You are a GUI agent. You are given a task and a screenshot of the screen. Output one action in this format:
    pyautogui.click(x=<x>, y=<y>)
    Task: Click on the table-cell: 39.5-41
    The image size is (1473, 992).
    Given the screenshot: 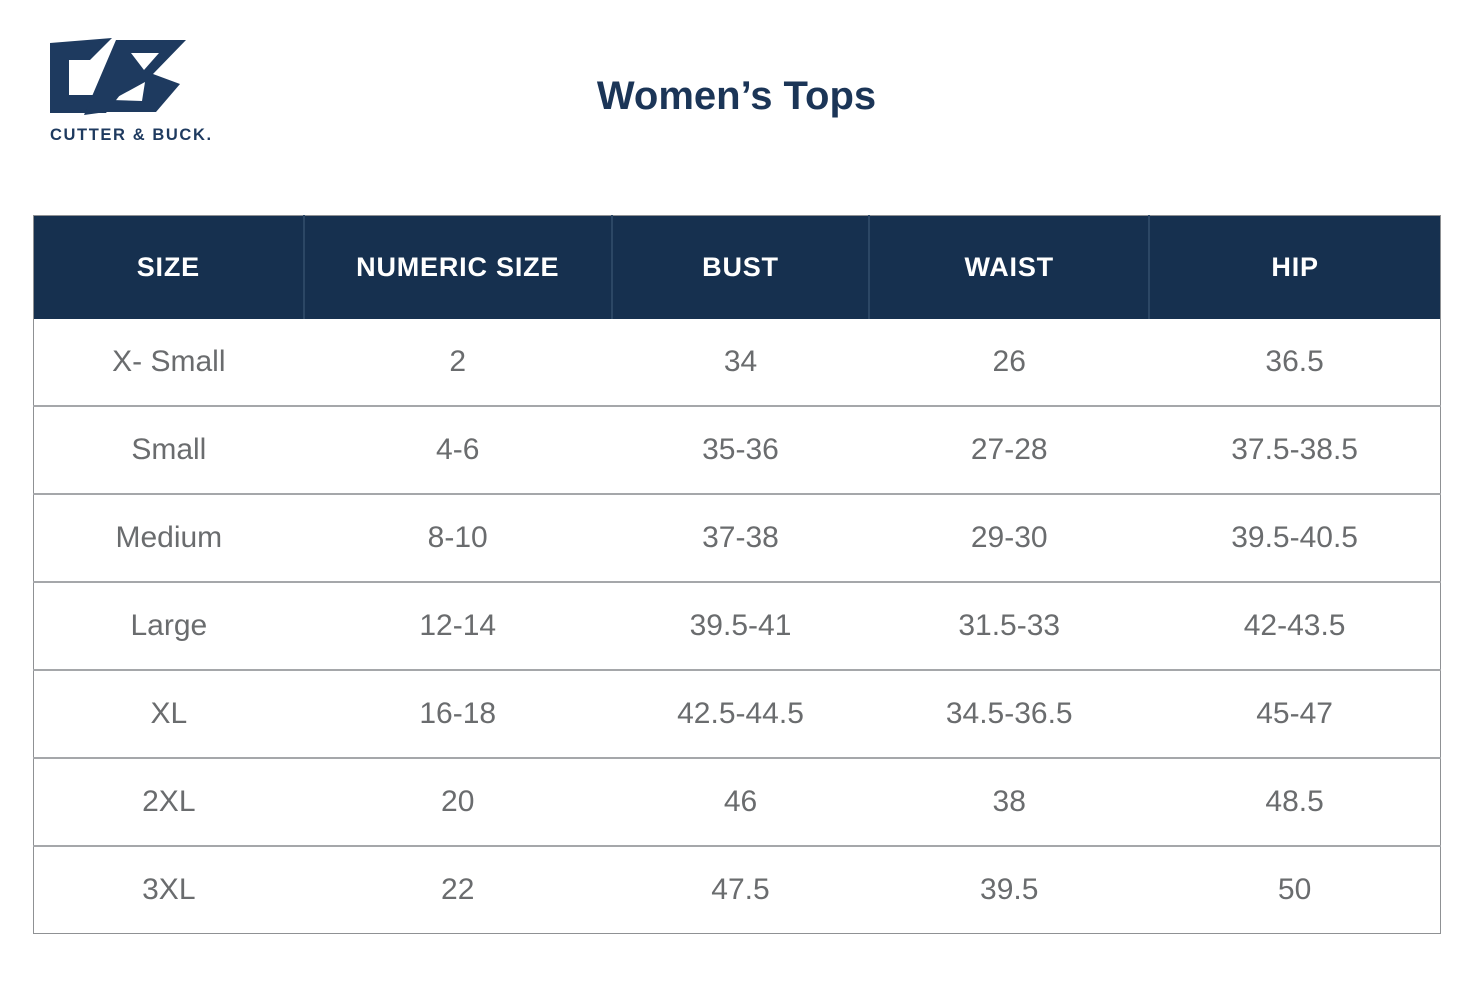 What is the action you would take?
    pyautogui.click(x=740, y=625)
    